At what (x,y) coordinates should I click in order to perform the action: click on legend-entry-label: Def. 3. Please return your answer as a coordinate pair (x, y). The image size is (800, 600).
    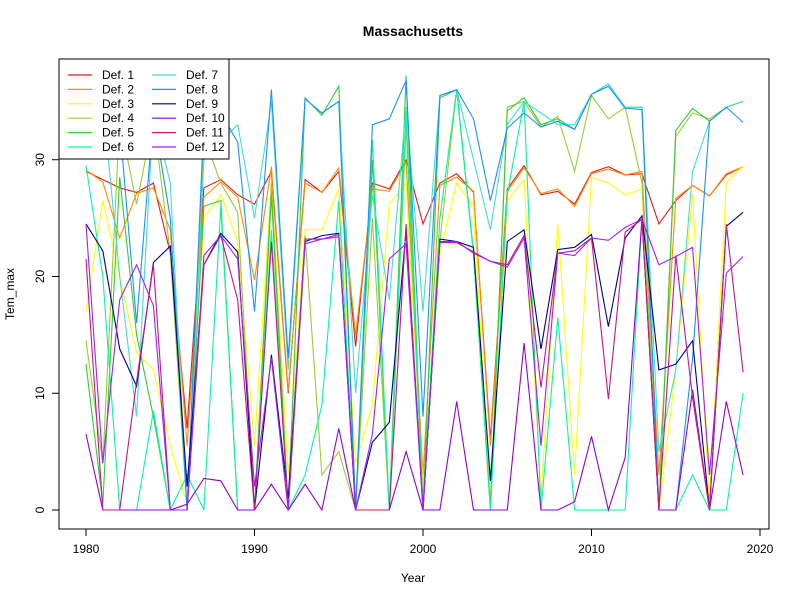
    Looking at the image, I should click on (118, 104).